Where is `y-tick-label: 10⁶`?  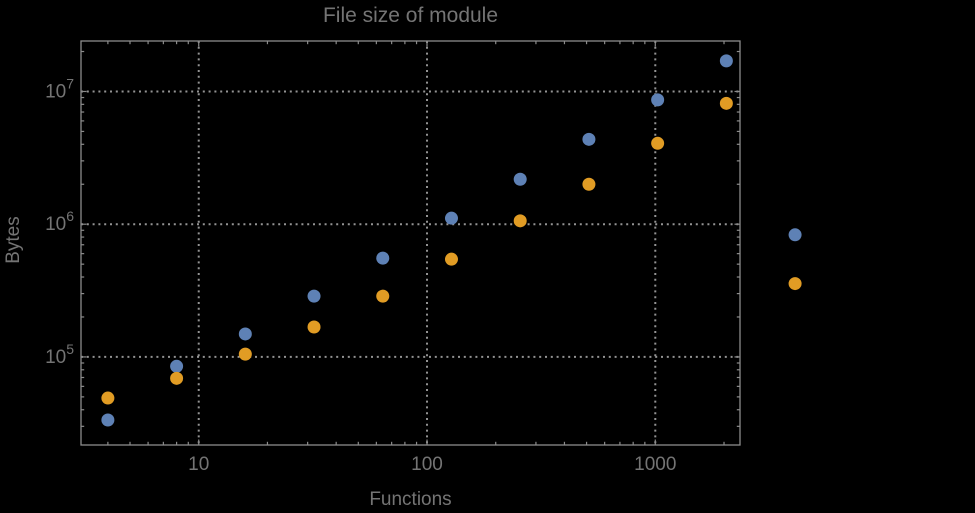
y-tick-label: 10⁶ is located at coordinates (59, 221).